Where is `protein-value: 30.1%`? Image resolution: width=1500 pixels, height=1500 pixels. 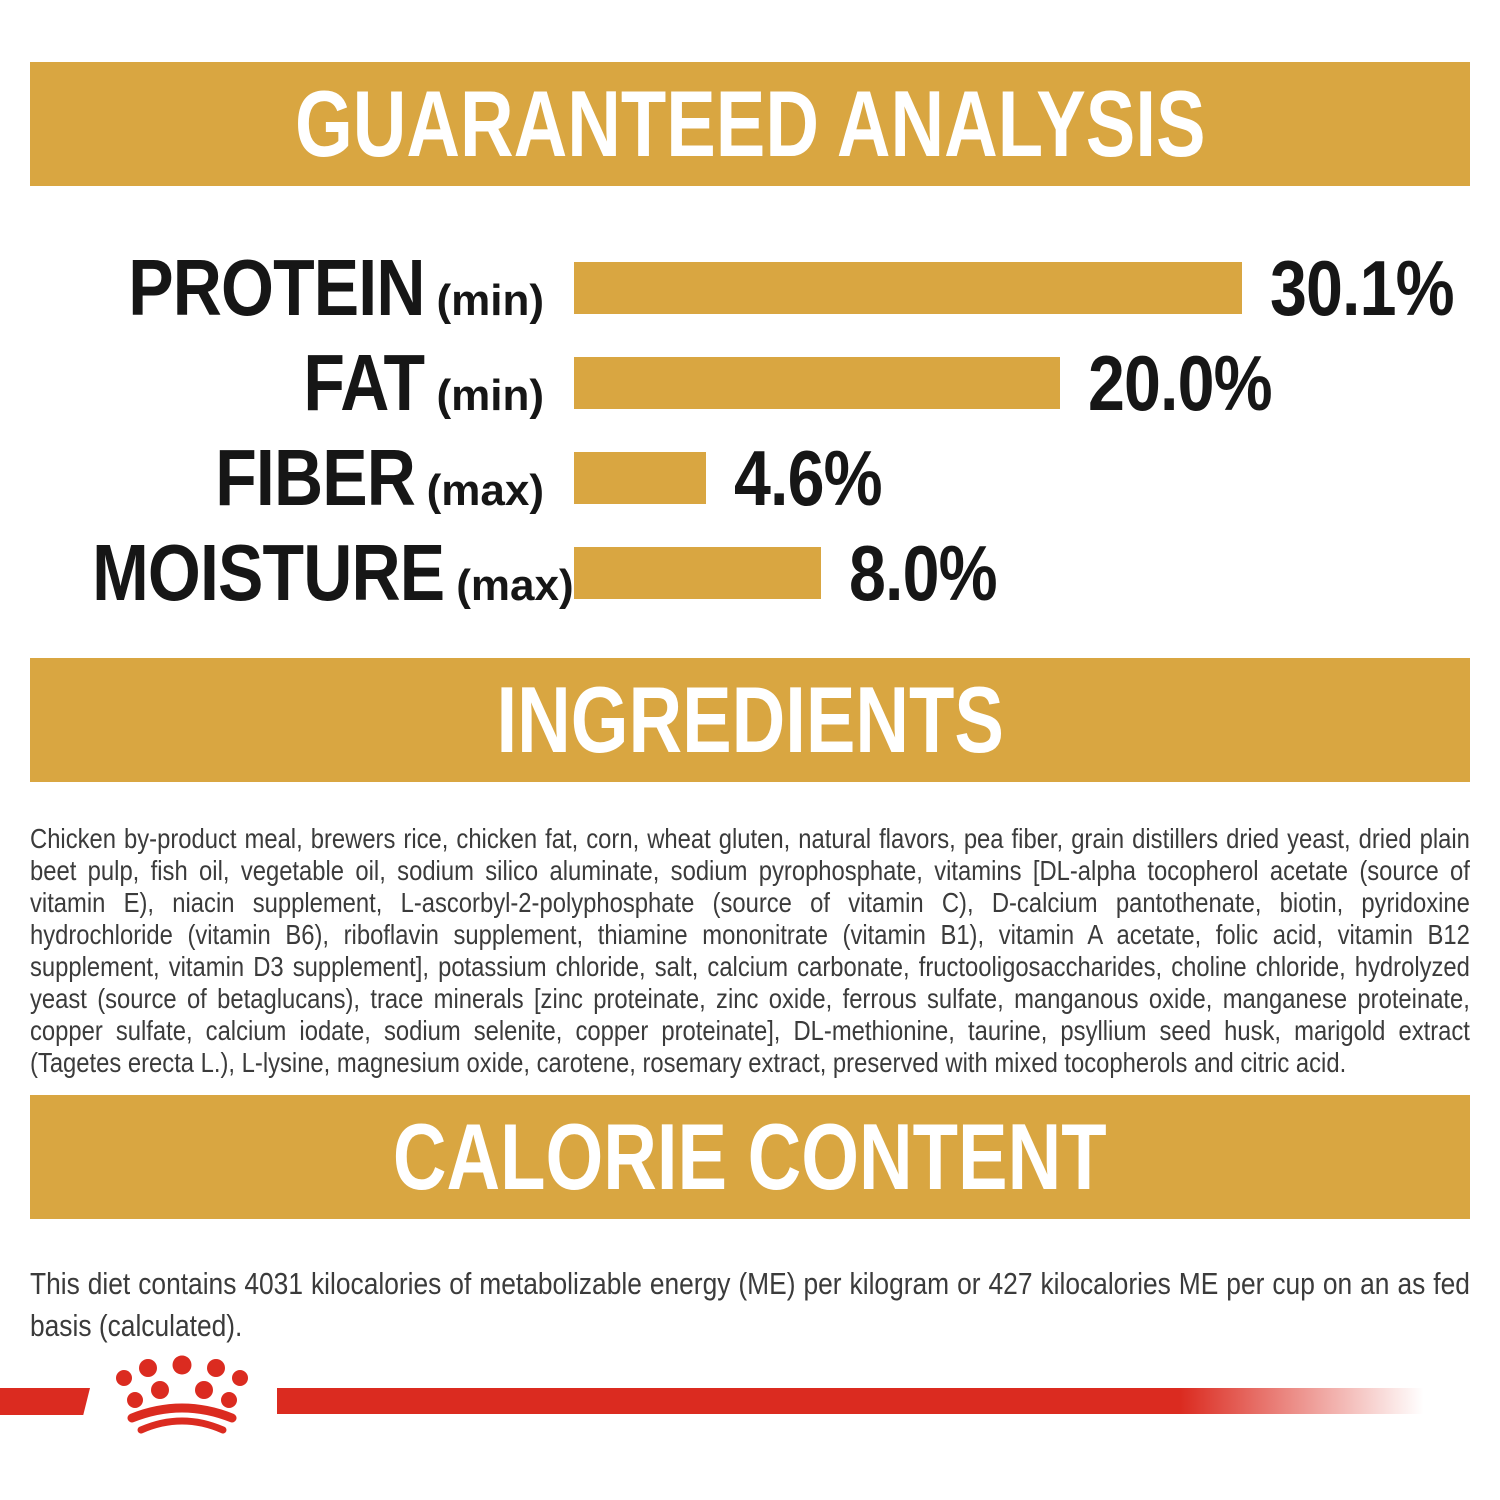 protein-value: 30.1% is located at coordinates (1362, 287).